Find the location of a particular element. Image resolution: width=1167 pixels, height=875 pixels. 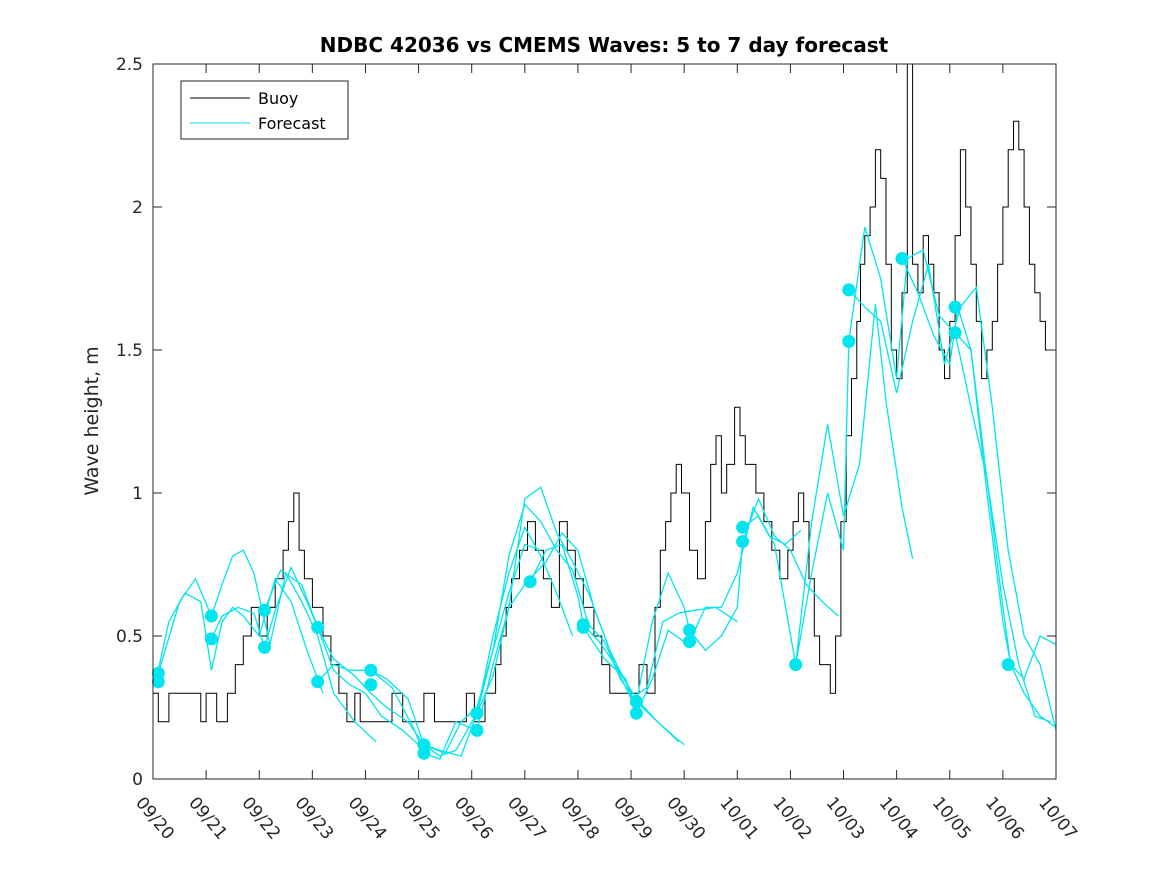

y-tick-label: 0.5 is located at coordinates (129, 637).